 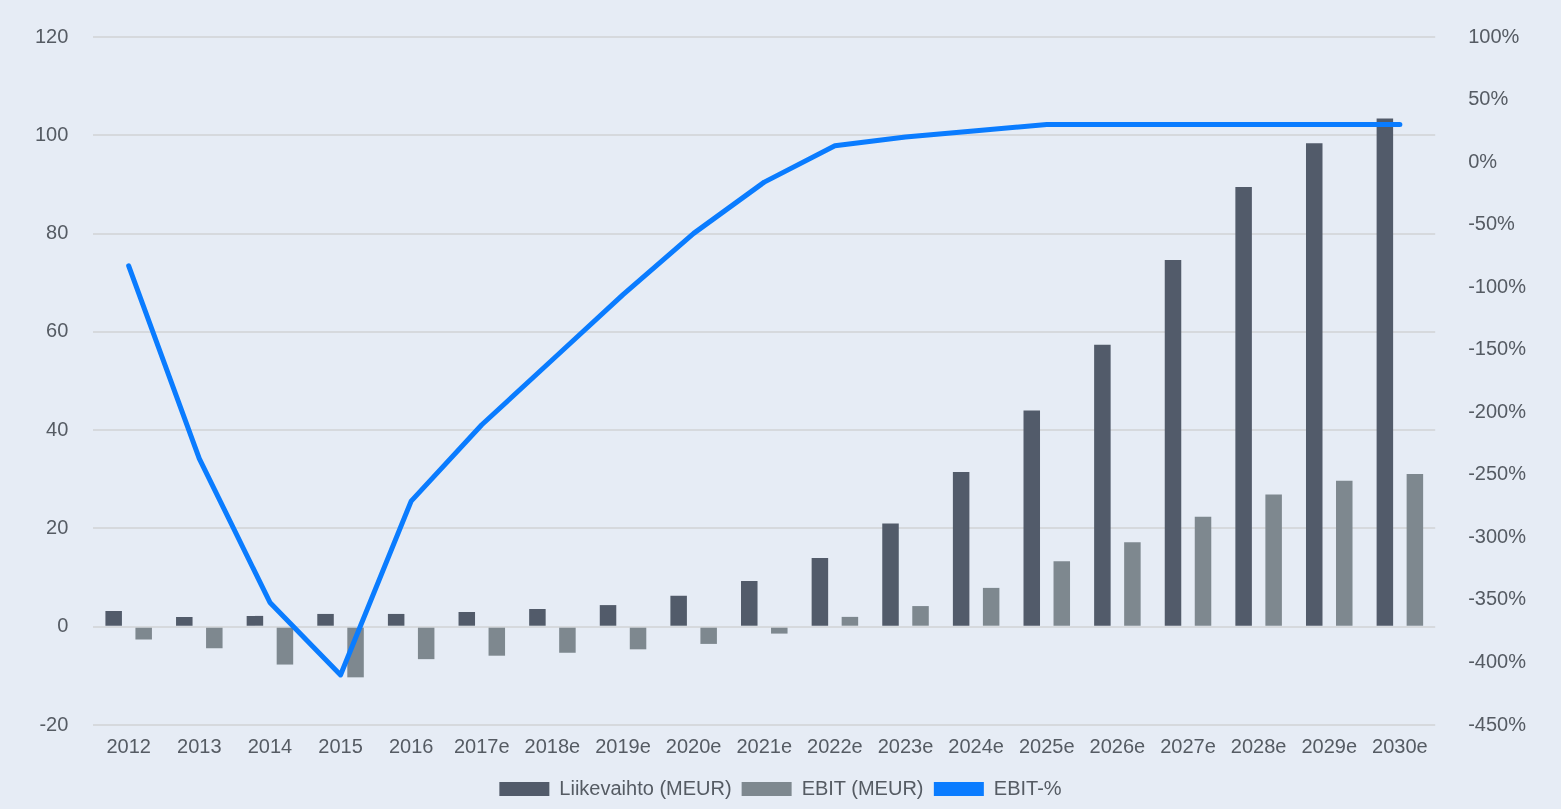 What do you see at coordinates (54, 723) in the screenshot?
I see `y-tick-label: -20` at bounding box center [54, 723].